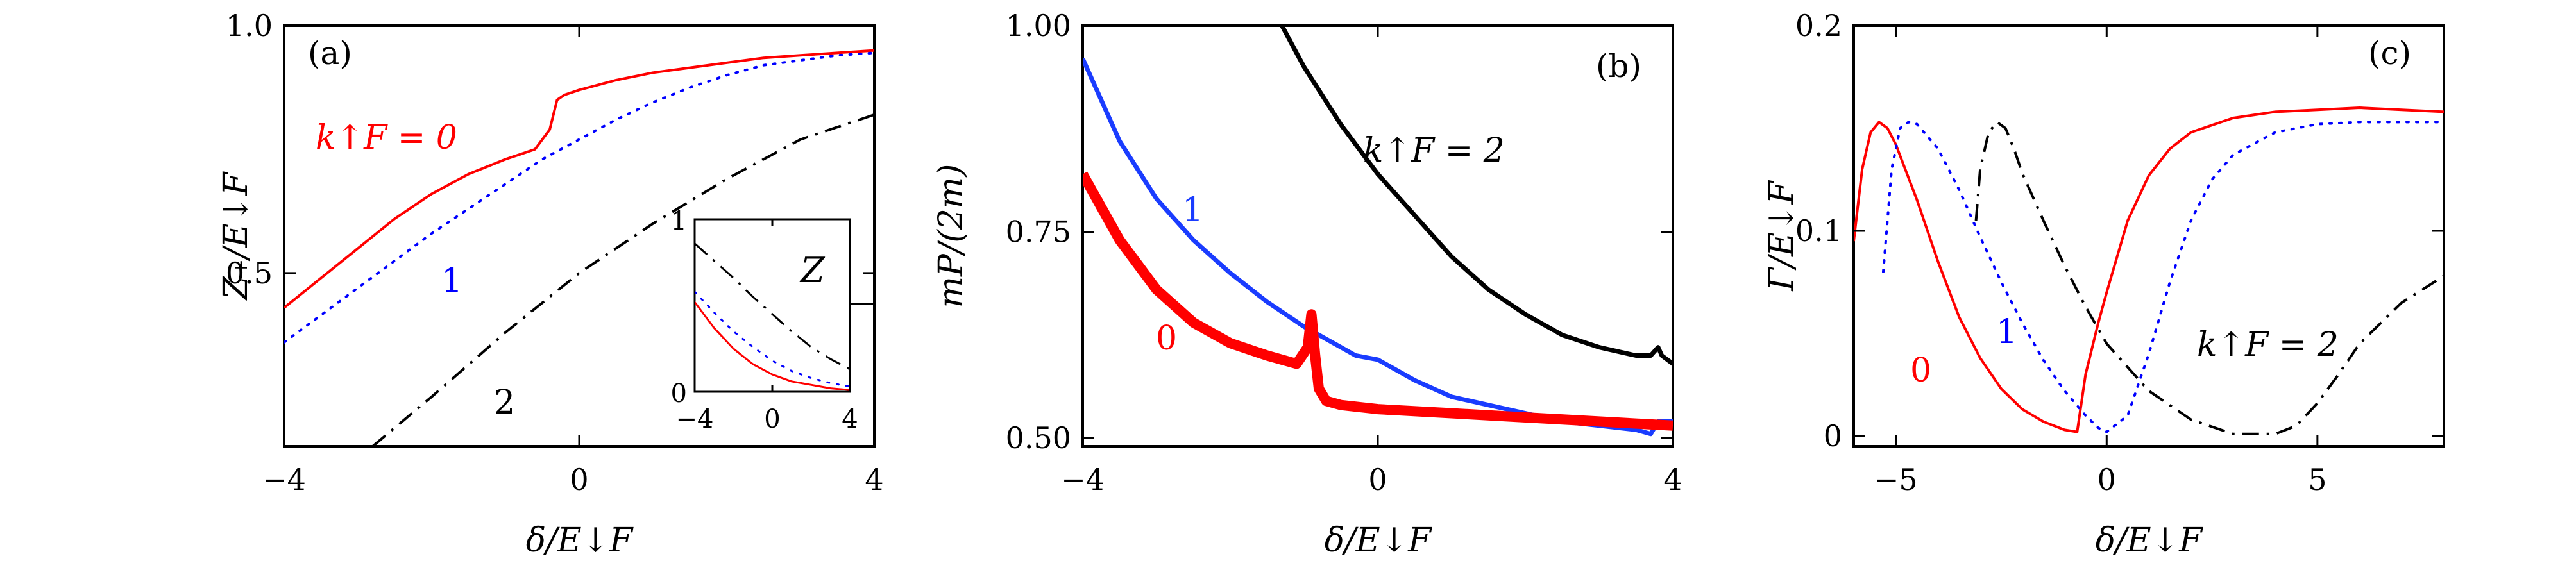 This screenshot has width=2576, height=579. Describe the element at coordinates (284, 479) in the screenshot. I see `panel-a-xtick-label-0: −4` at that location.